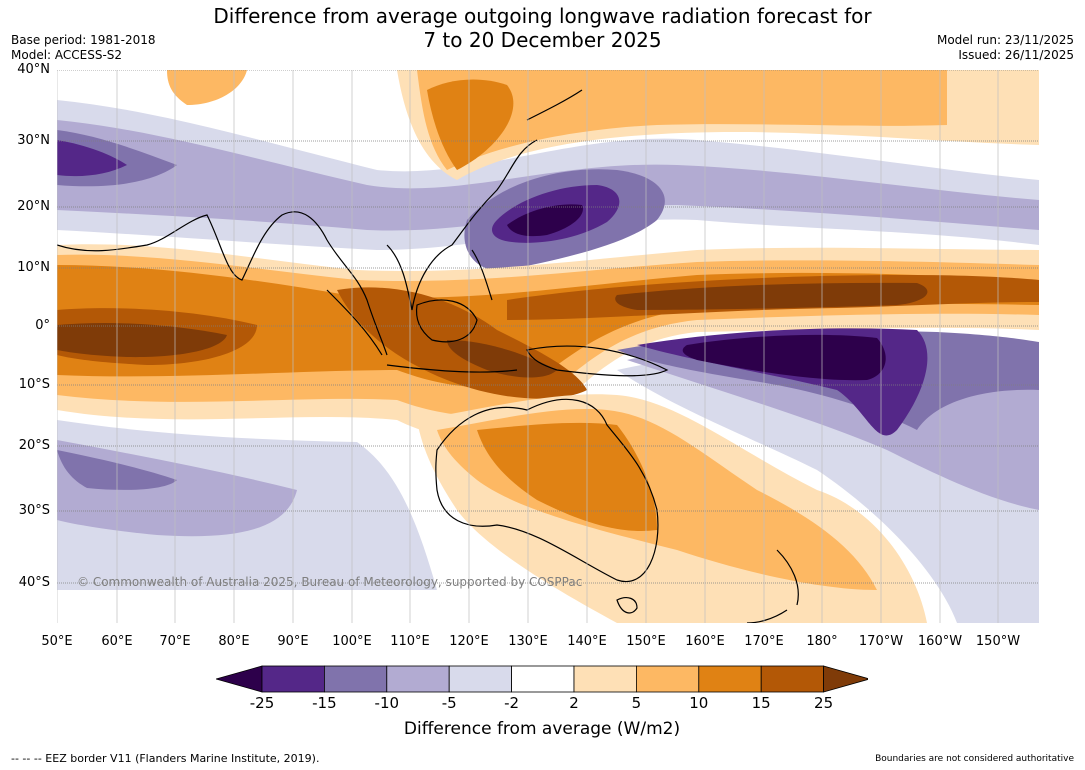 The image size is (1085, 770). What do you see at coordinates (239, 679) in the screenshot?
I see `colorbar-extend-low` at bounding box center [239, 679].